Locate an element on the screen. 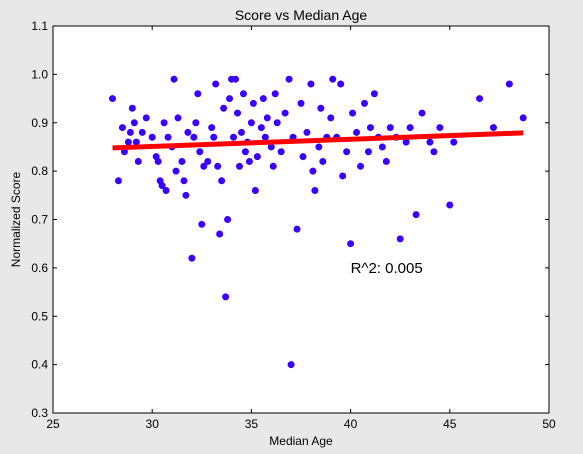  x-tick-label: 50 is located at coordinates (549, 424).